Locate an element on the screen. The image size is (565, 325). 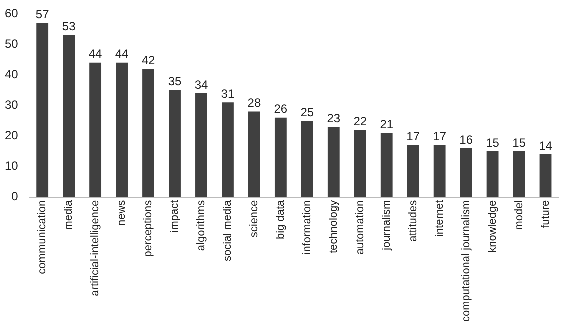
data-label: 28 is located at coordinates (255, 103).